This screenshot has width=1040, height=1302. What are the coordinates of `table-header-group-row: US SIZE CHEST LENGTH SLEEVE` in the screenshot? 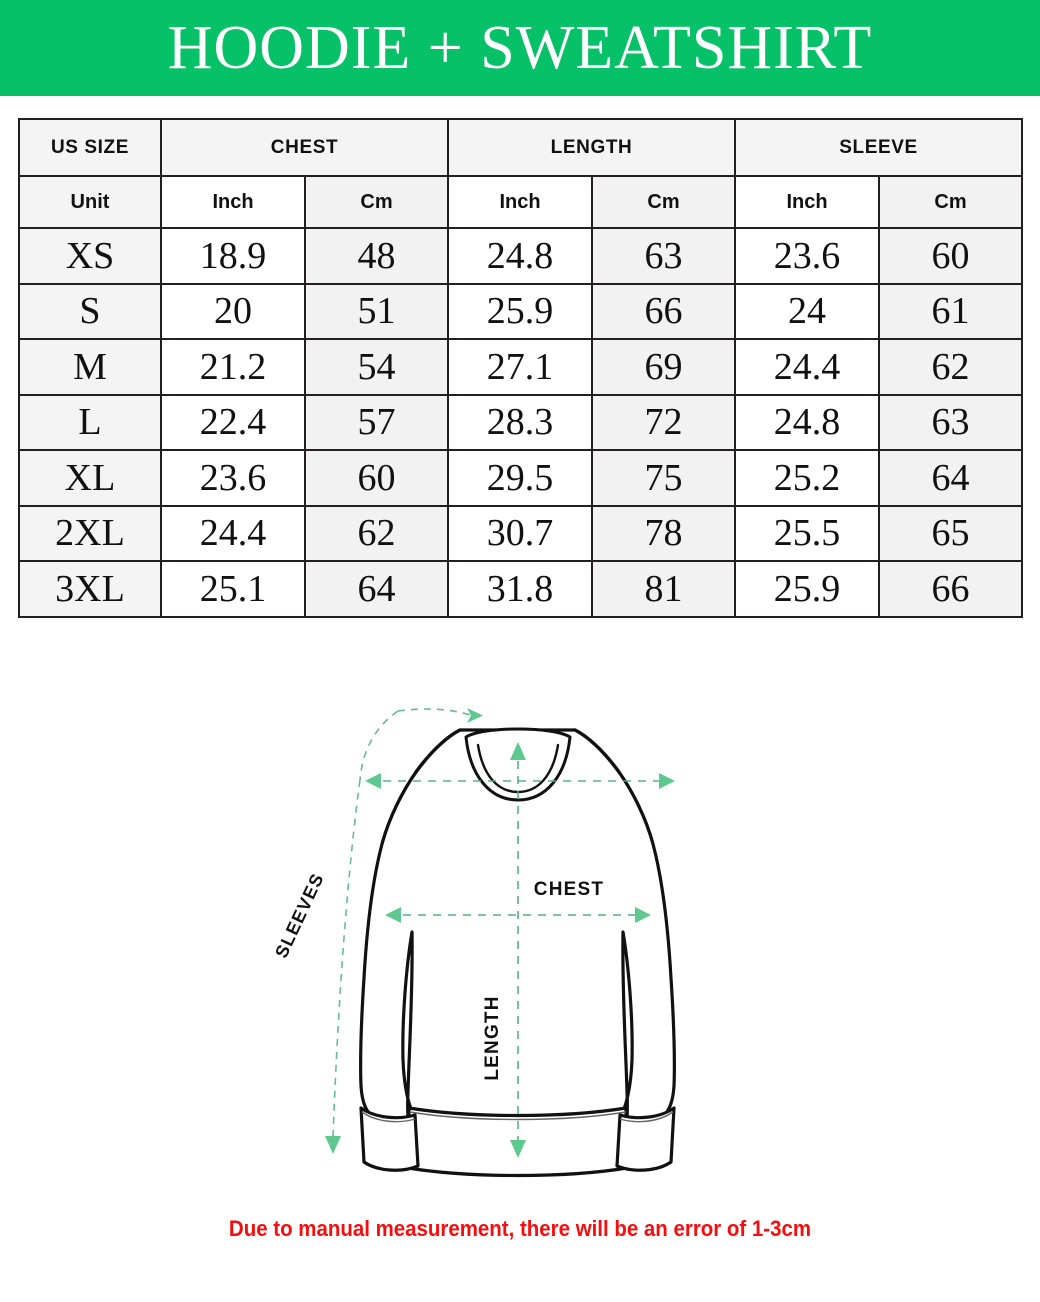 It's located at (521, 147).